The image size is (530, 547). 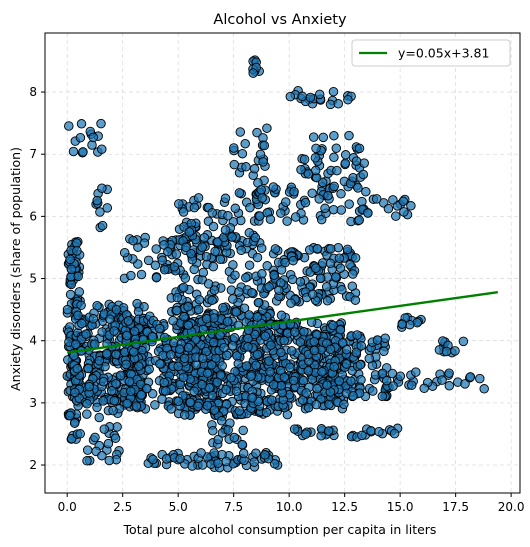 I want to click on x-tick-label: 20.0, so click(x=511, y=507).